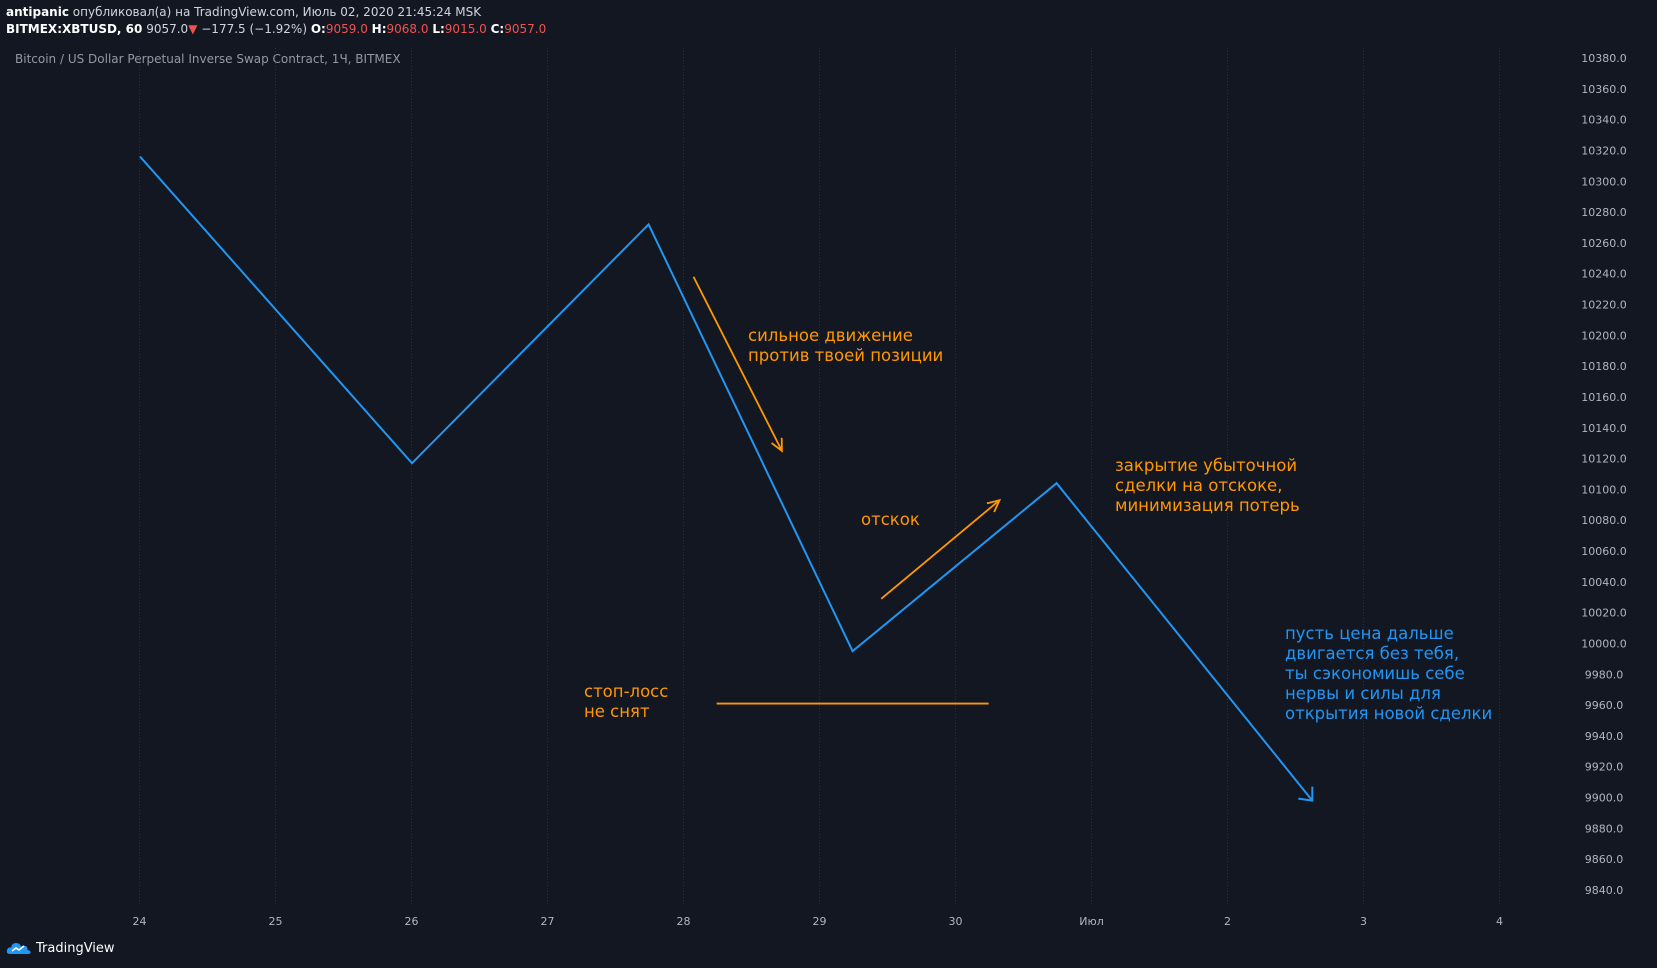 The width and height of the screenshot is (1657, 968). I want to click on price-tick-label: 9880.0, so click(1604, 828).